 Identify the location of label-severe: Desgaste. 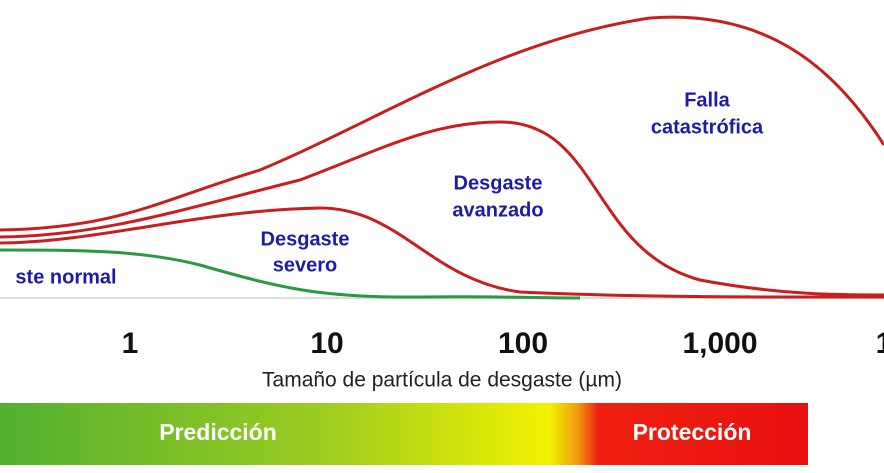
(305, 239).